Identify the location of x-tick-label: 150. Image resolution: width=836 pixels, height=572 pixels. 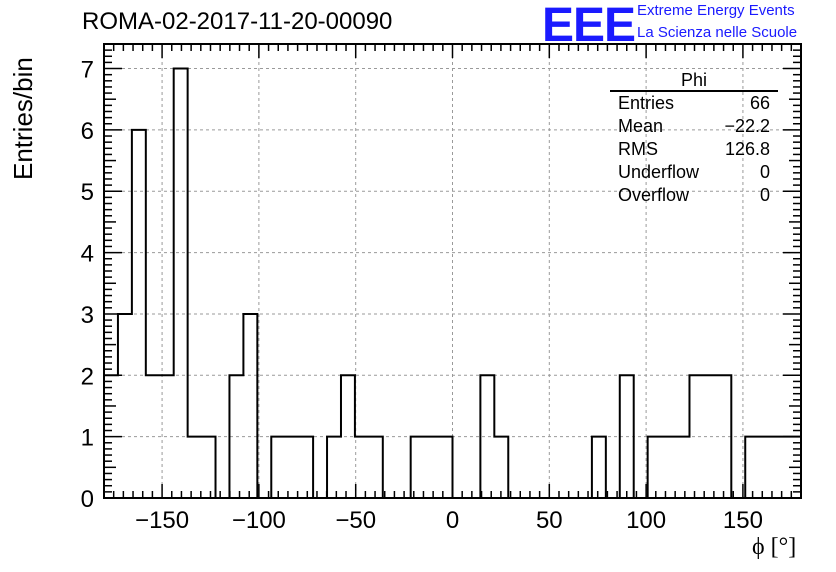
(743, 520).